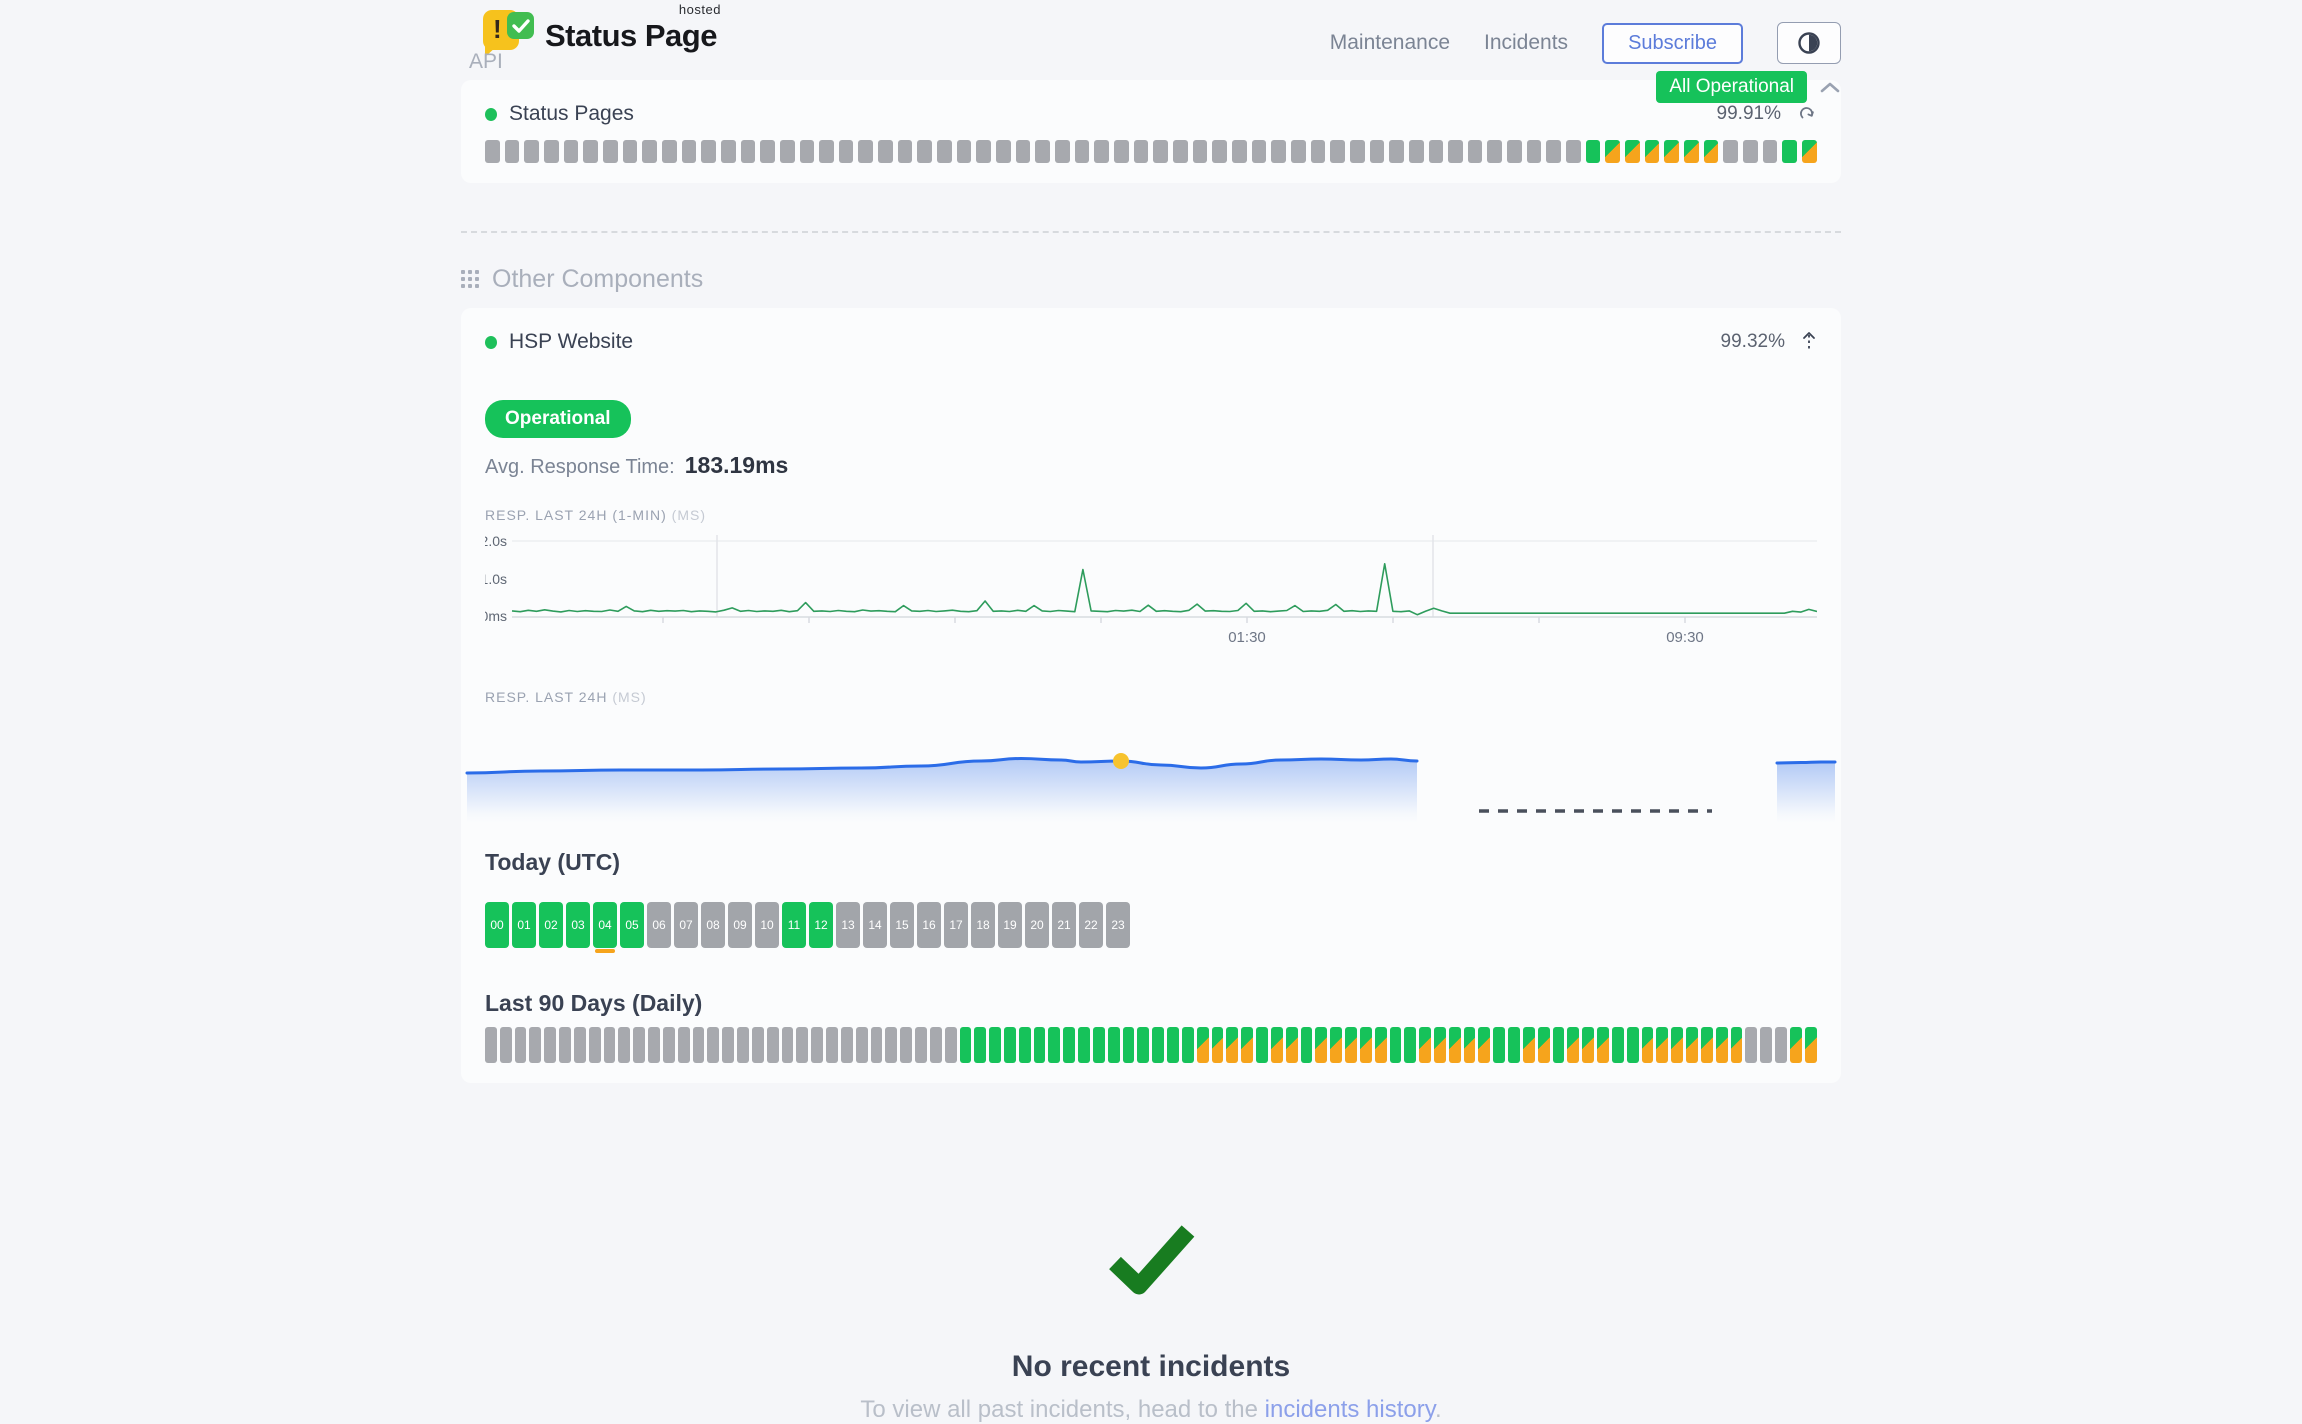 This screenshot has height=1424, width=2302. What do you see at coordinates (794, 925) in the screenshot?
I see `hour-box-11: 11` at bounding box center [794, 925].